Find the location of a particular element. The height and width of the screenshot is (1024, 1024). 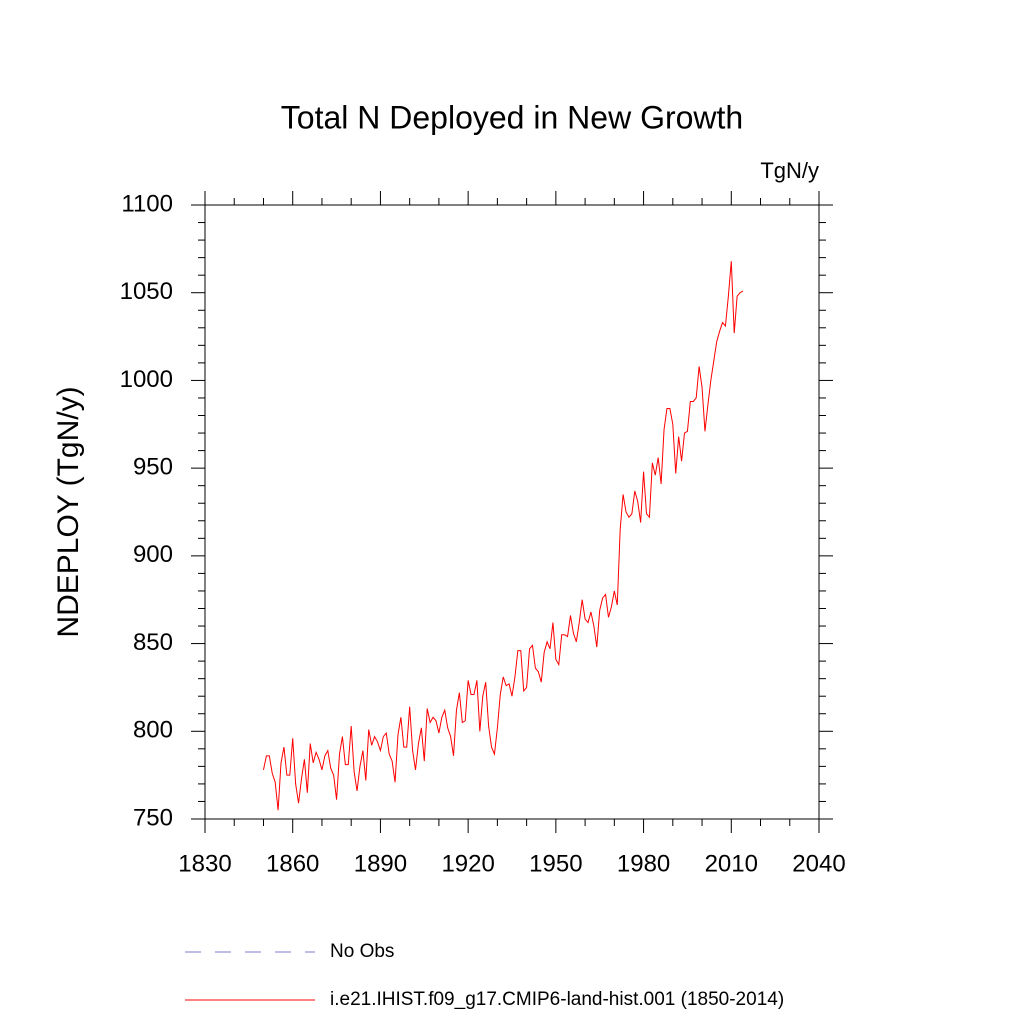

legend-label: No Obs is located at coordinates (362, 951).